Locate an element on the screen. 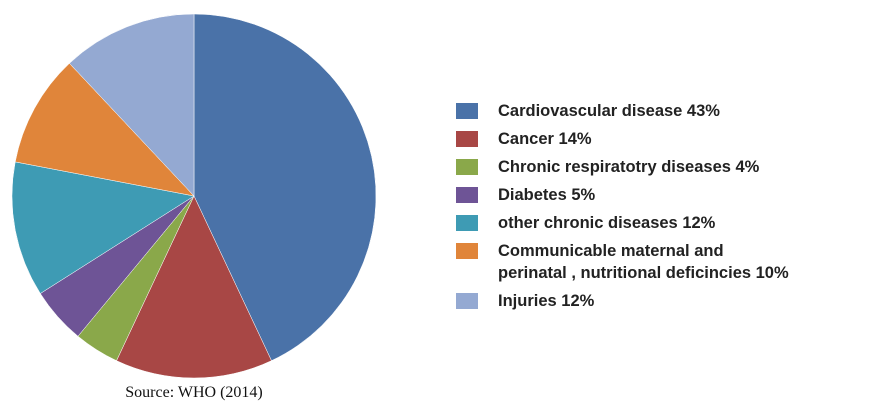 The height and width of the screenshot is (404, 872). legend-label: Cancer 14% is located at coordinates (545, 139).